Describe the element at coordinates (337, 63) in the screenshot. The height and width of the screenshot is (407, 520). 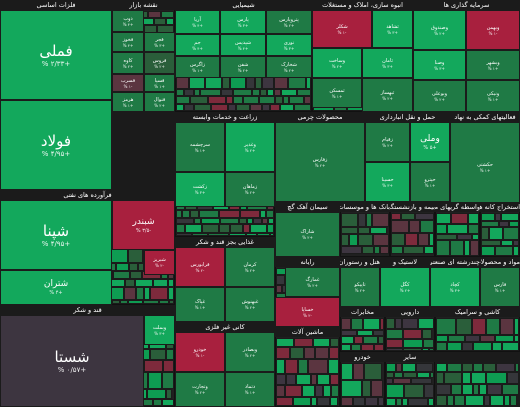
I see `stock-cell: وساخت +۲ %` at that location.